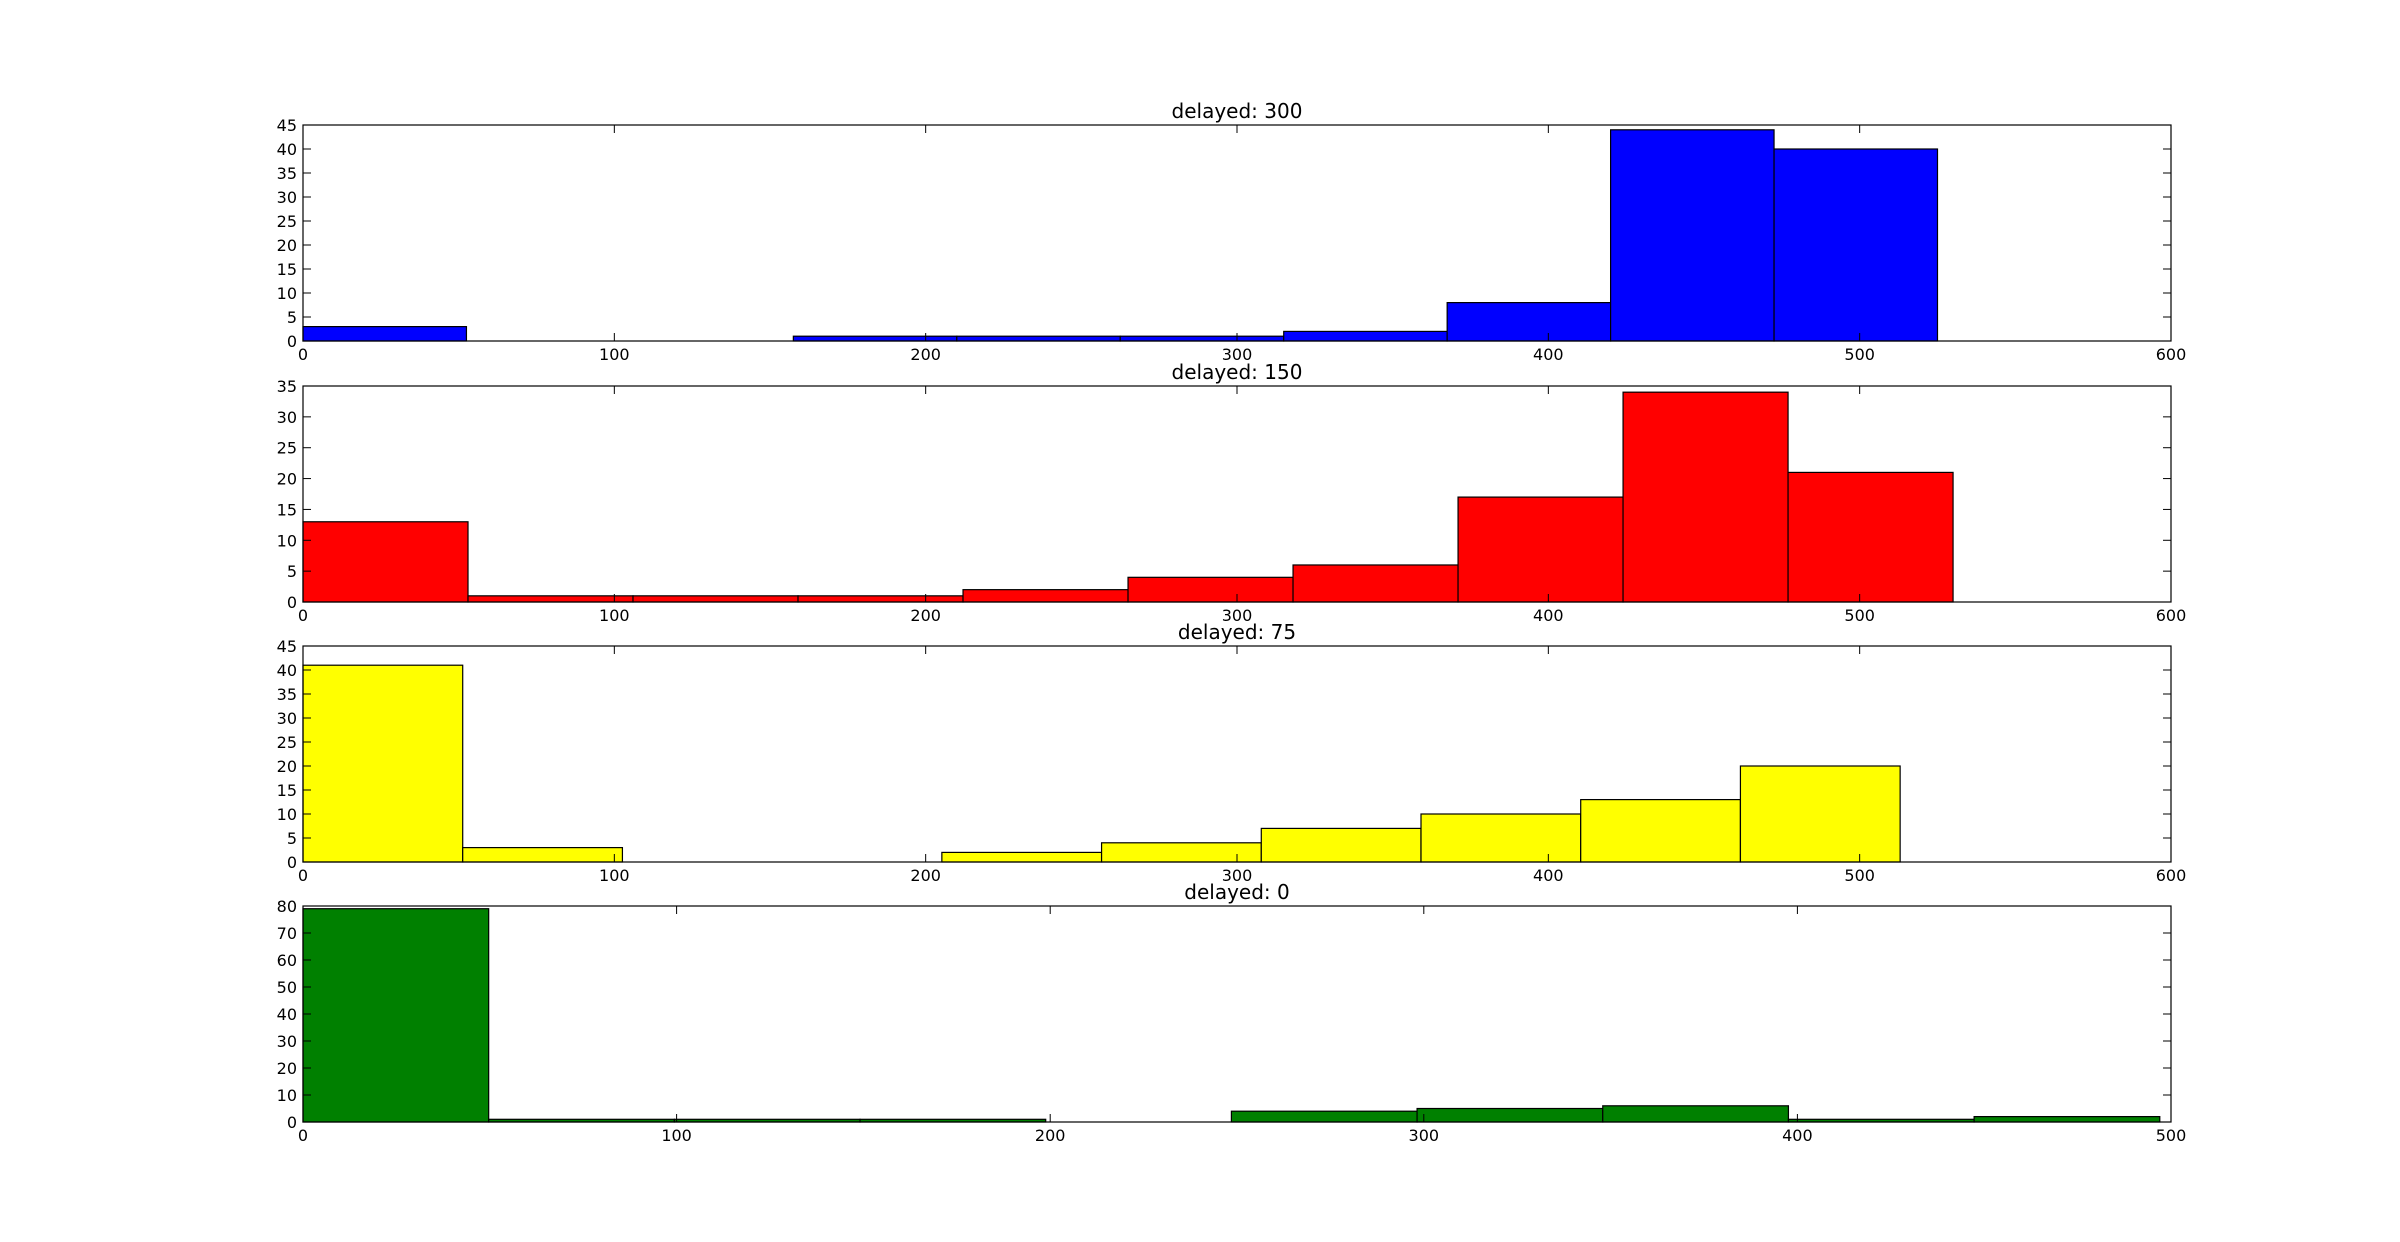 This screenshot has width=2400, height=1242. Describe the element at coordinates (287, 987) in the screenshot. I see `y-tick-label: 50` at that location.